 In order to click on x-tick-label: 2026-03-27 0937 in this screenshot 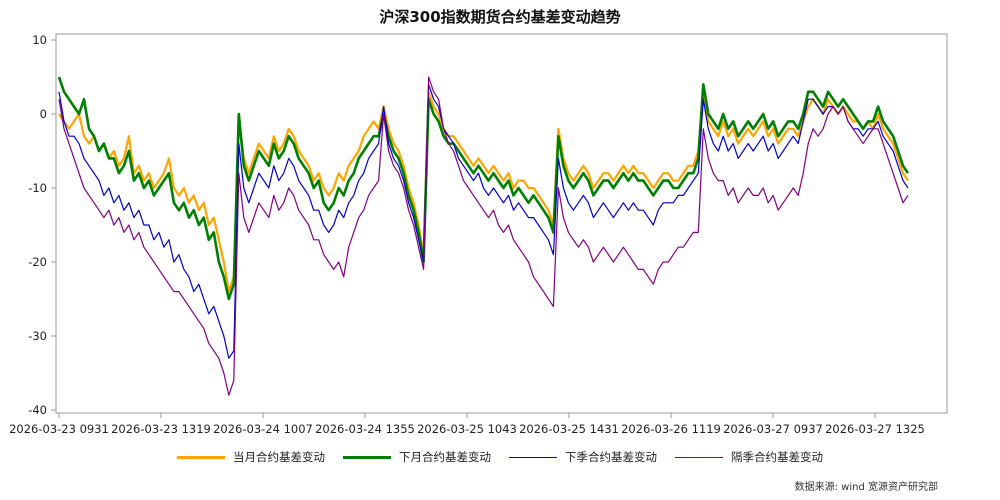, I will do `click(773, 429)`.